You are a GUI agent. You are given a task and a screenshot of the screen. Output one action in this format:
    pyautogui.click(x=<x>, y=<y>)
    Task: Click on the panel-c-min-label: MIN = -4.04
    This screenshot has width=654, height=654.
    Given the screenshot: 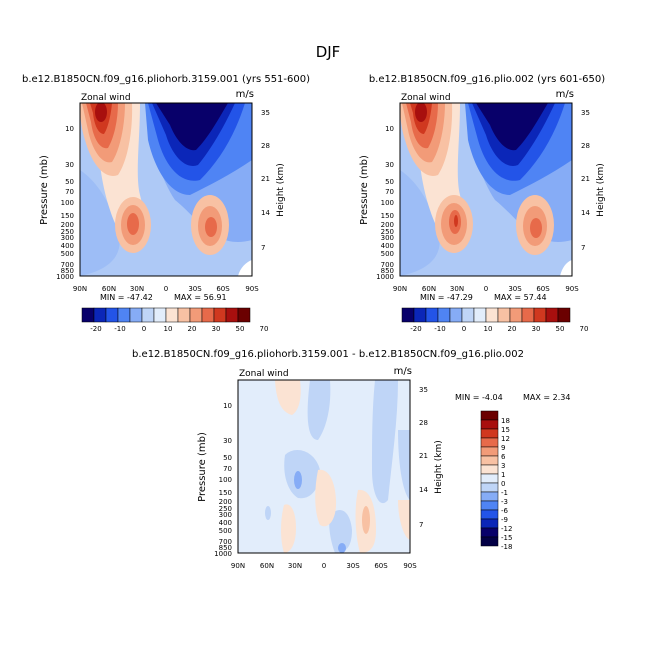 What is the action you would take?
    pyautogui.click(x=479, y=397)
    